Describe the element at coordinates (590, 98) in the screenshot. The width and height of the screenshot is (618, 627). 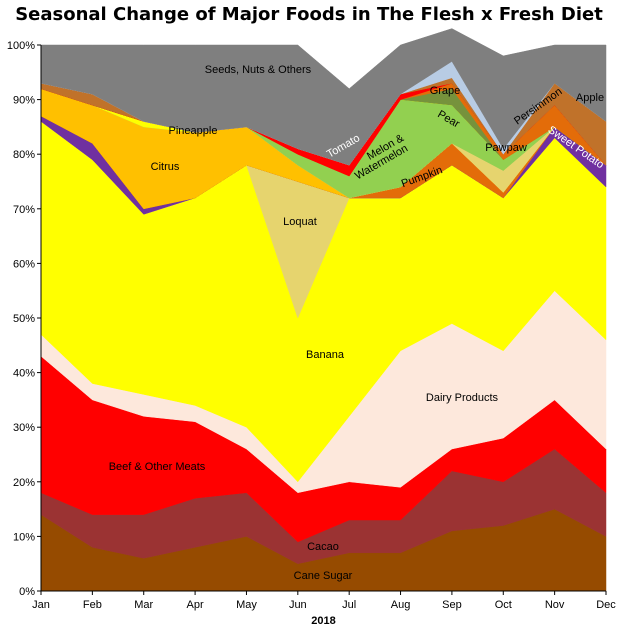
I see `area-label-apple: Apple` at that location.